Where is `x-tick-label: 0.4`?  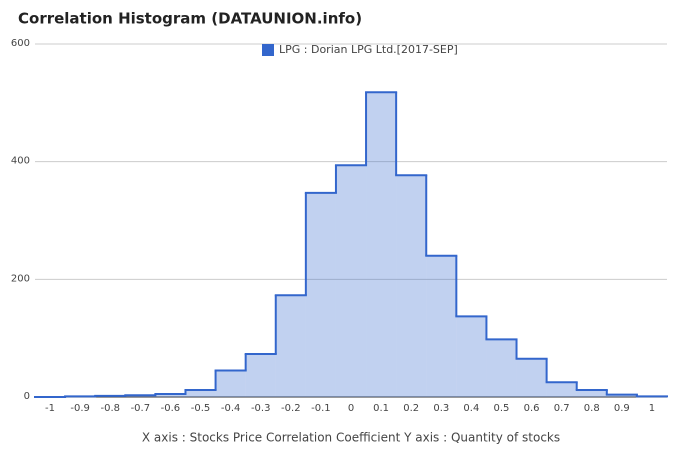
x-tick-label: 0.4 is located at coordinates (471, 408).